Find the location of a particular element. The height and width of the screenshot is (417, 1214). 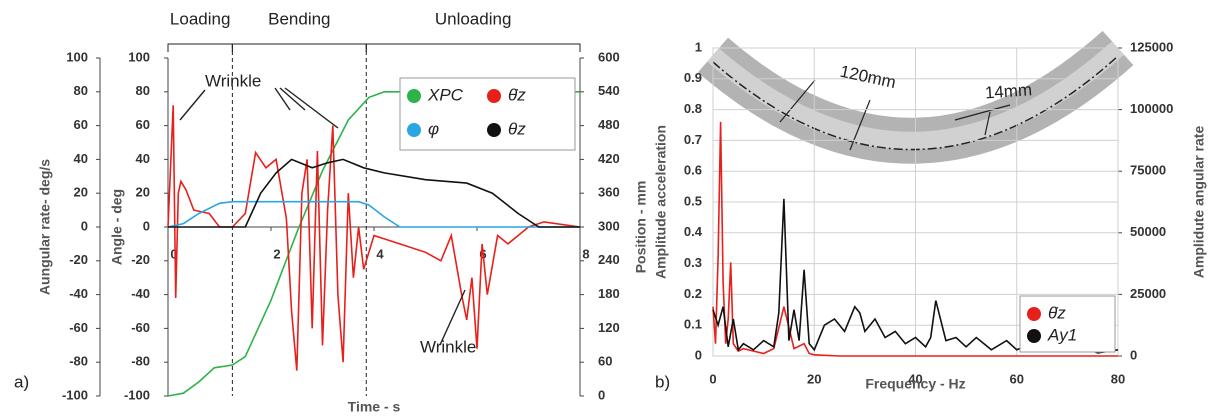

y2-tick-label: 420 is located at coordinates (609, 158).